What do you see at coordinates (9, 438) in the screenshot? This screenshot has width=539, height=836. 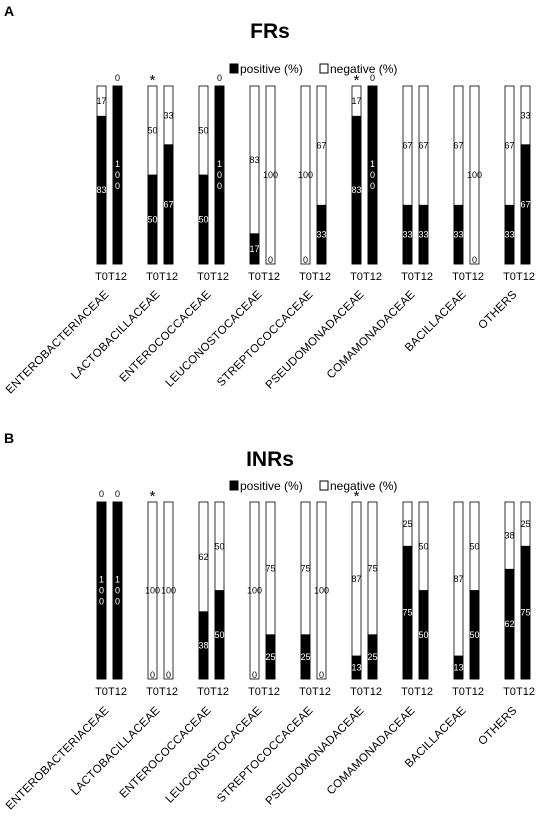 I see `panel-b-letter: B` at bounding box center [9, 438].